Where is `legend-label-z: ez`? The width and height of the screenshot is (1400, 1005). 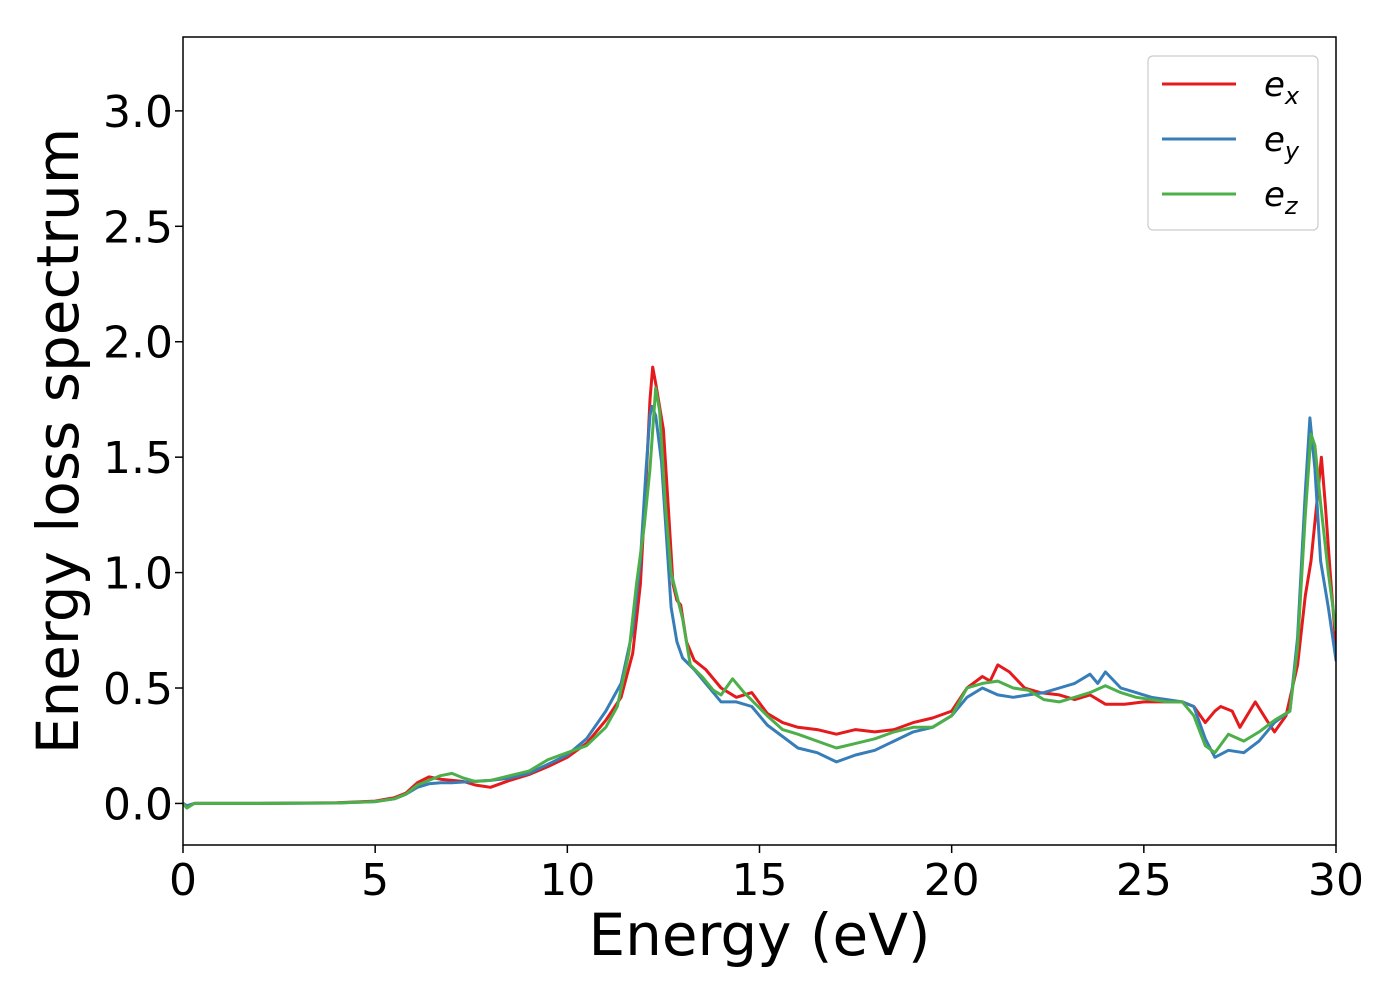
legend-label-z: ez is located at coordinates (1281, 197).